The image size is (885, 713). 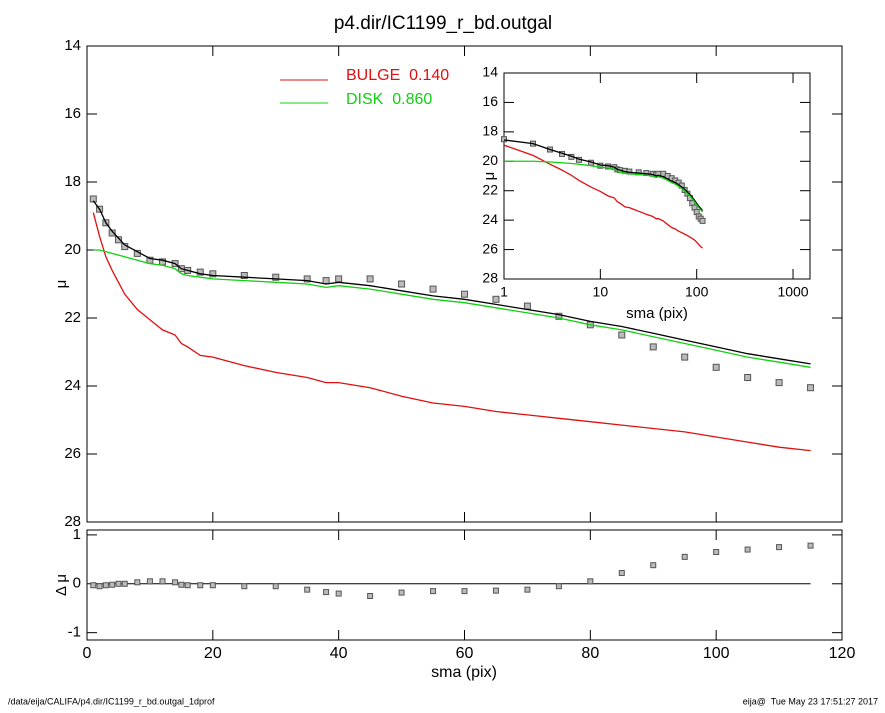 What do you see at coordinates (389, 99) in the screenshot?
I see `legend-label: DISK 0.860` at bounding box center [389, 99].